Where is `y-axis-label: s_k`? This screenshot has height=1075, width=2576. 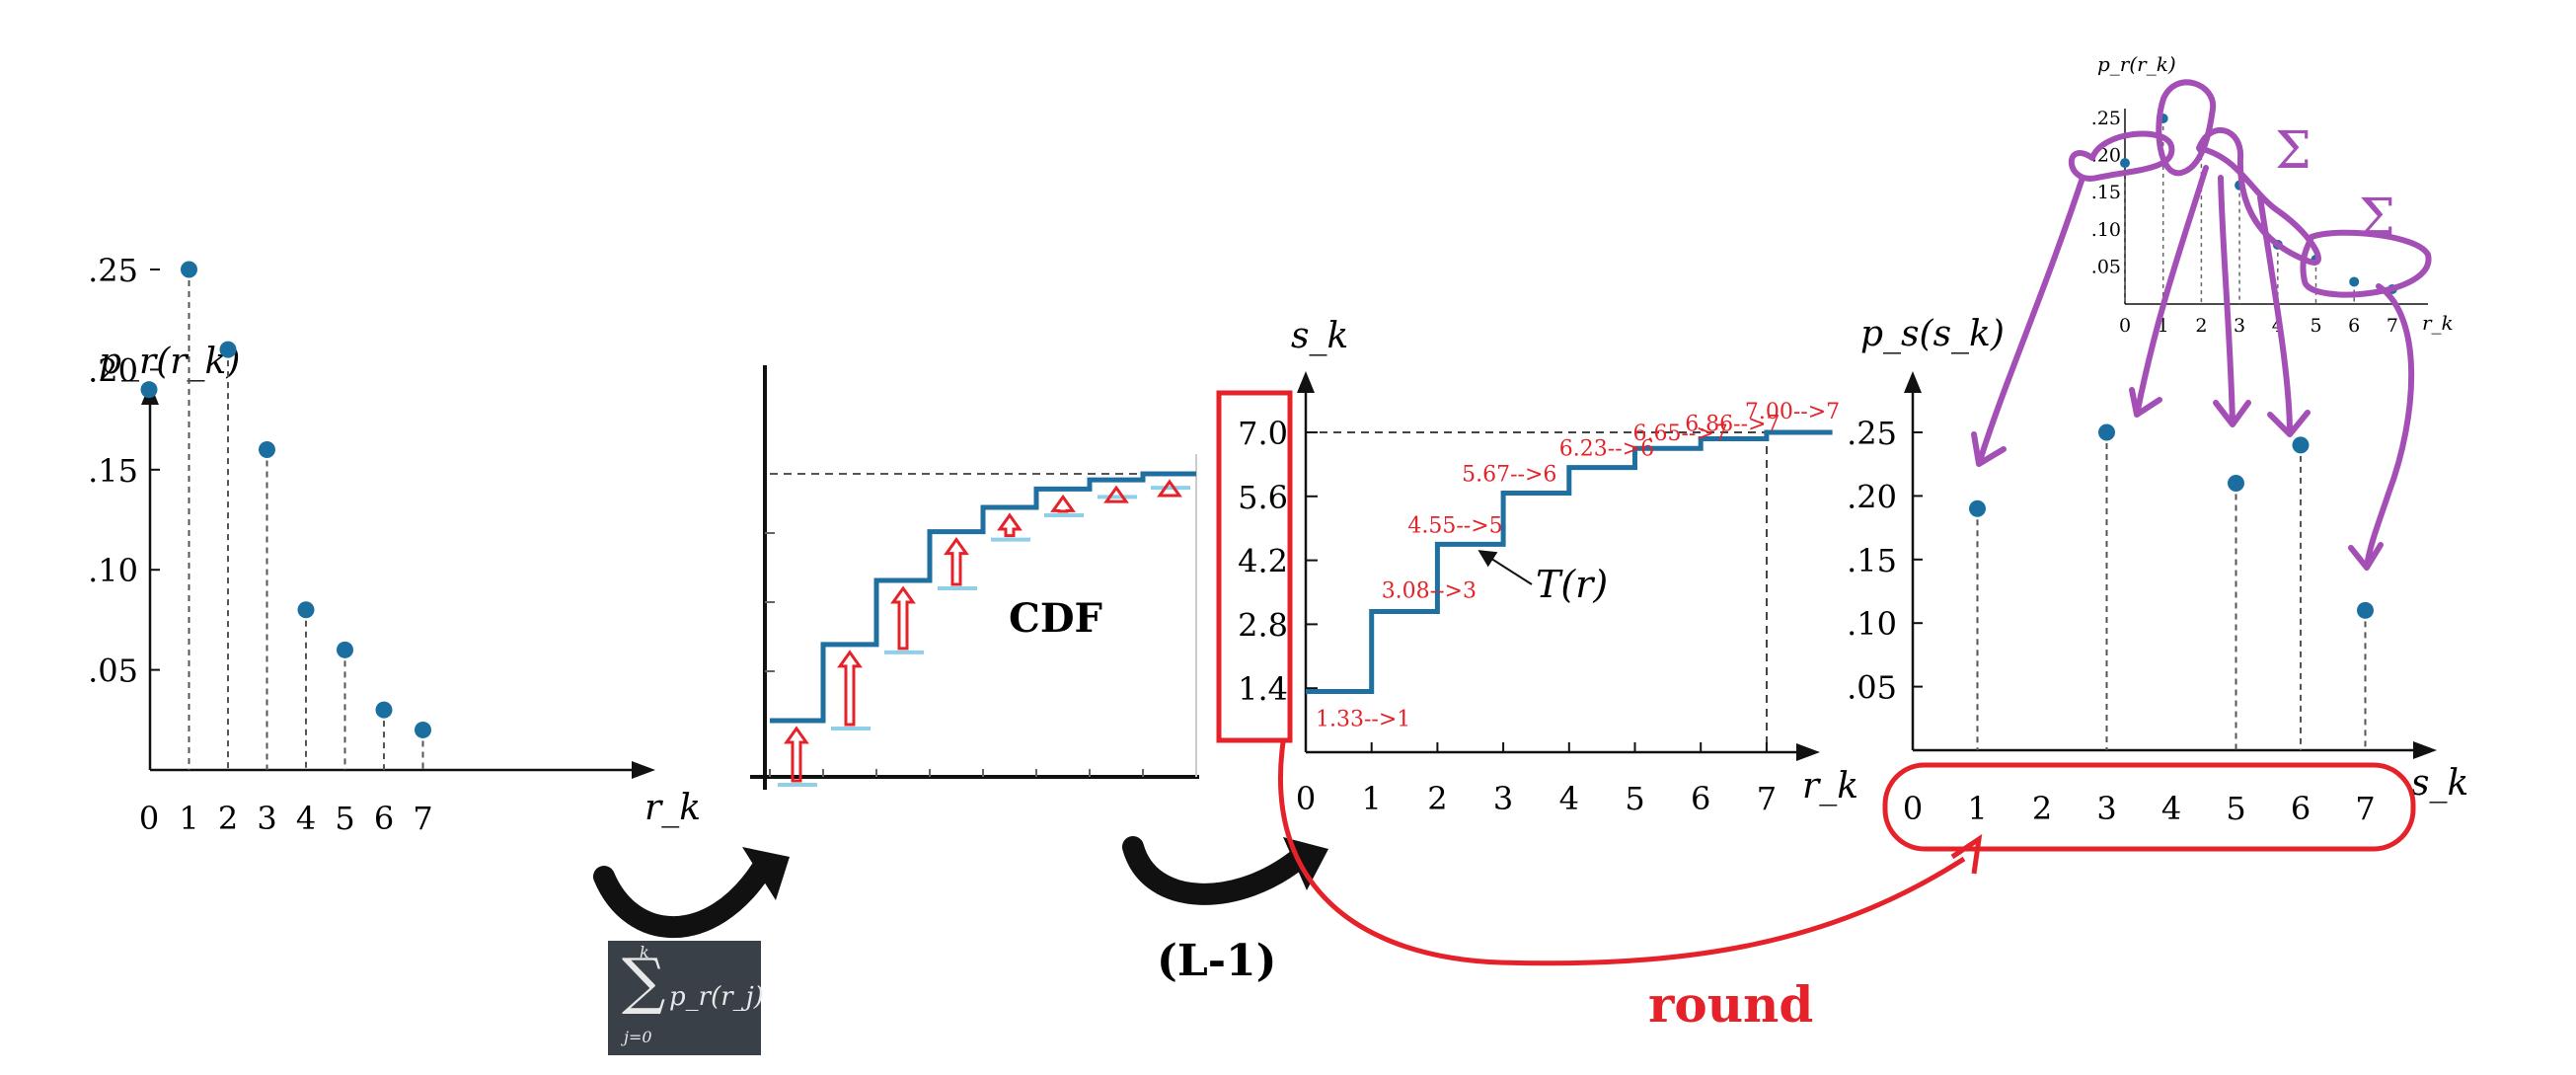
y-axis-label: s_k is located at coordinates (1319, 336).